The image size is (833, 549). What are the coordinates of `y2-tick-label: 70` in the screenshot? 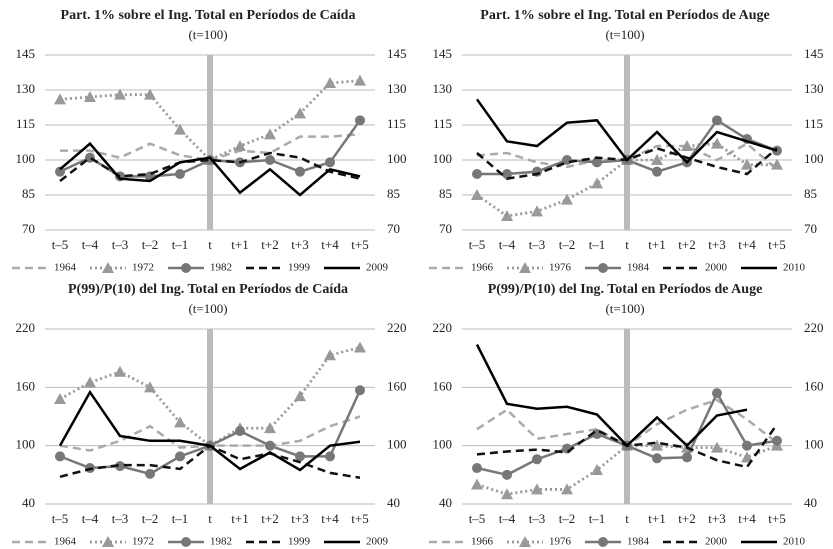 It's located at (393, 228).